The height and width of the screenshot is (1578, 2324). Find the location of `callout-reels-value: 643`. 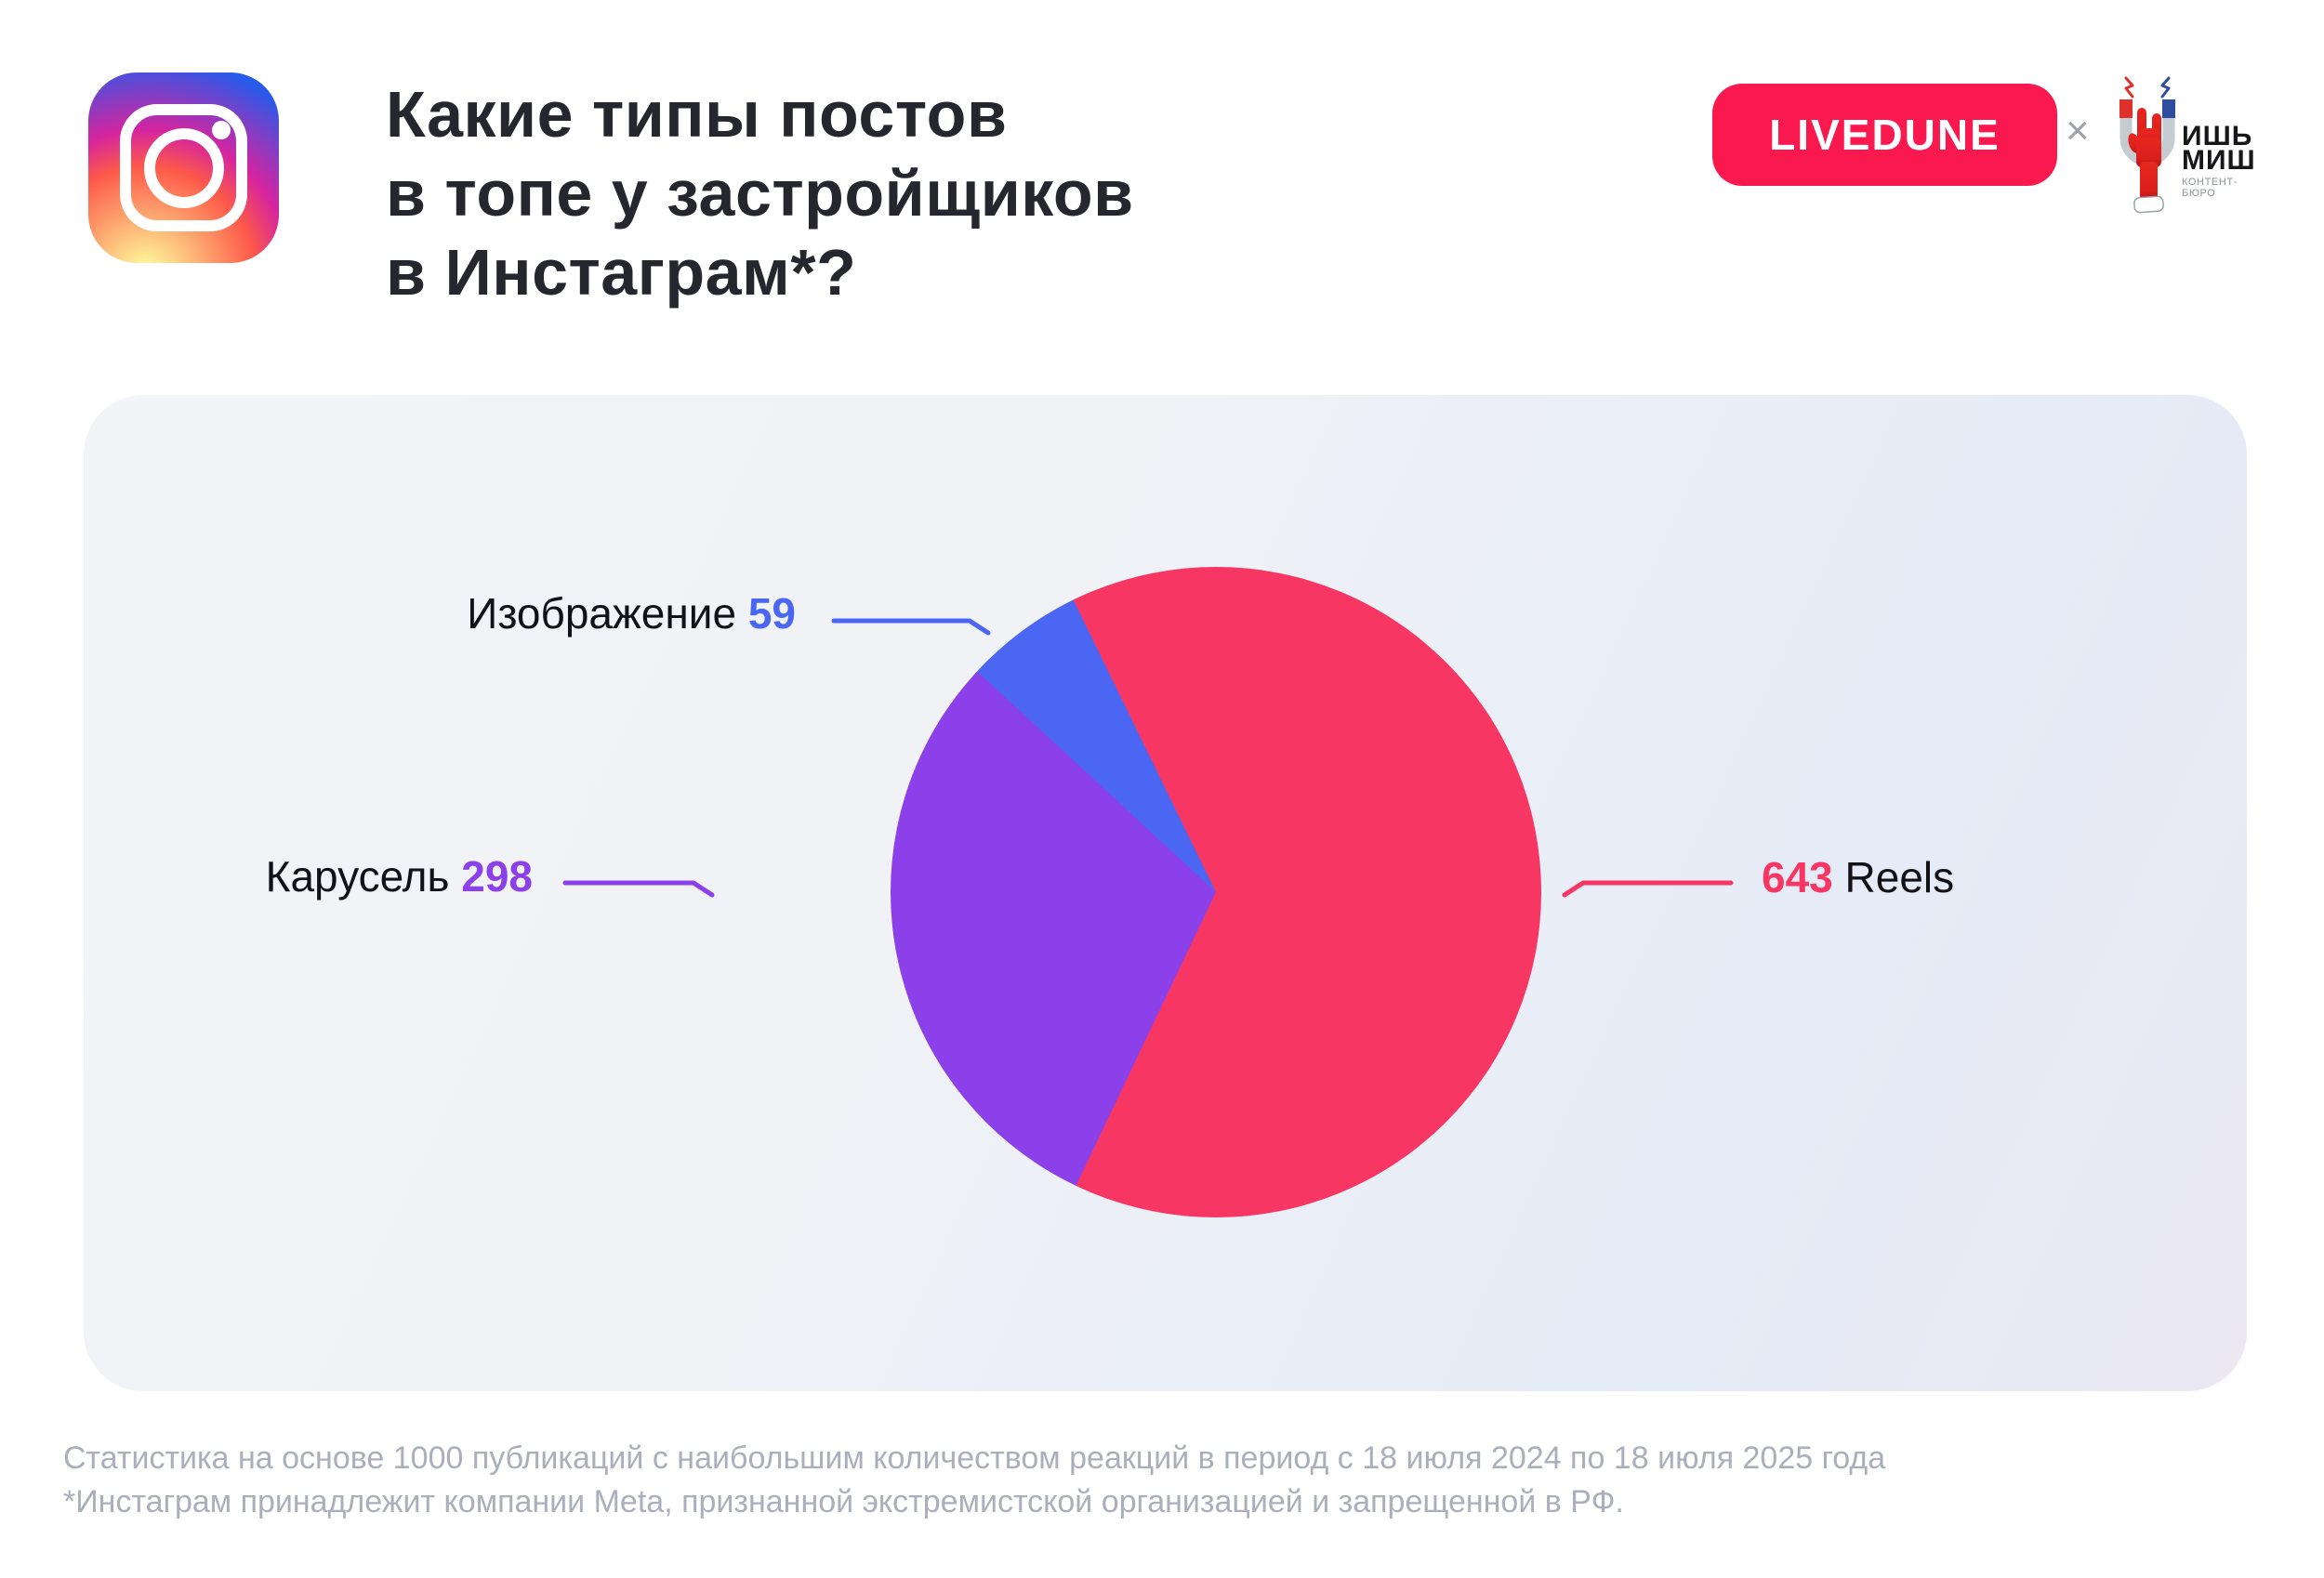

callout-reels-value: 643 is located at coordinates (1797, 877).